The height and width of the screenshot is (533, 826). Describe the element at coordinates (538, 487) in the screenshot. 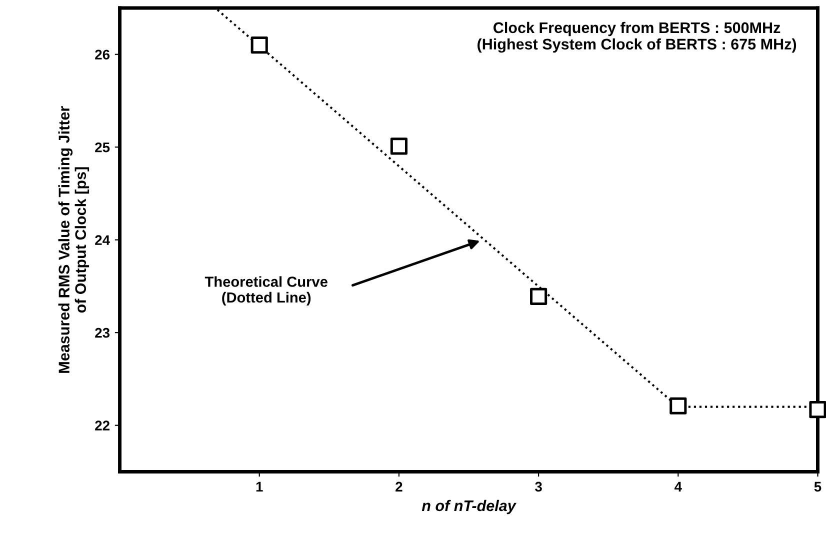

I see `x-tick-label: 3` at that location.